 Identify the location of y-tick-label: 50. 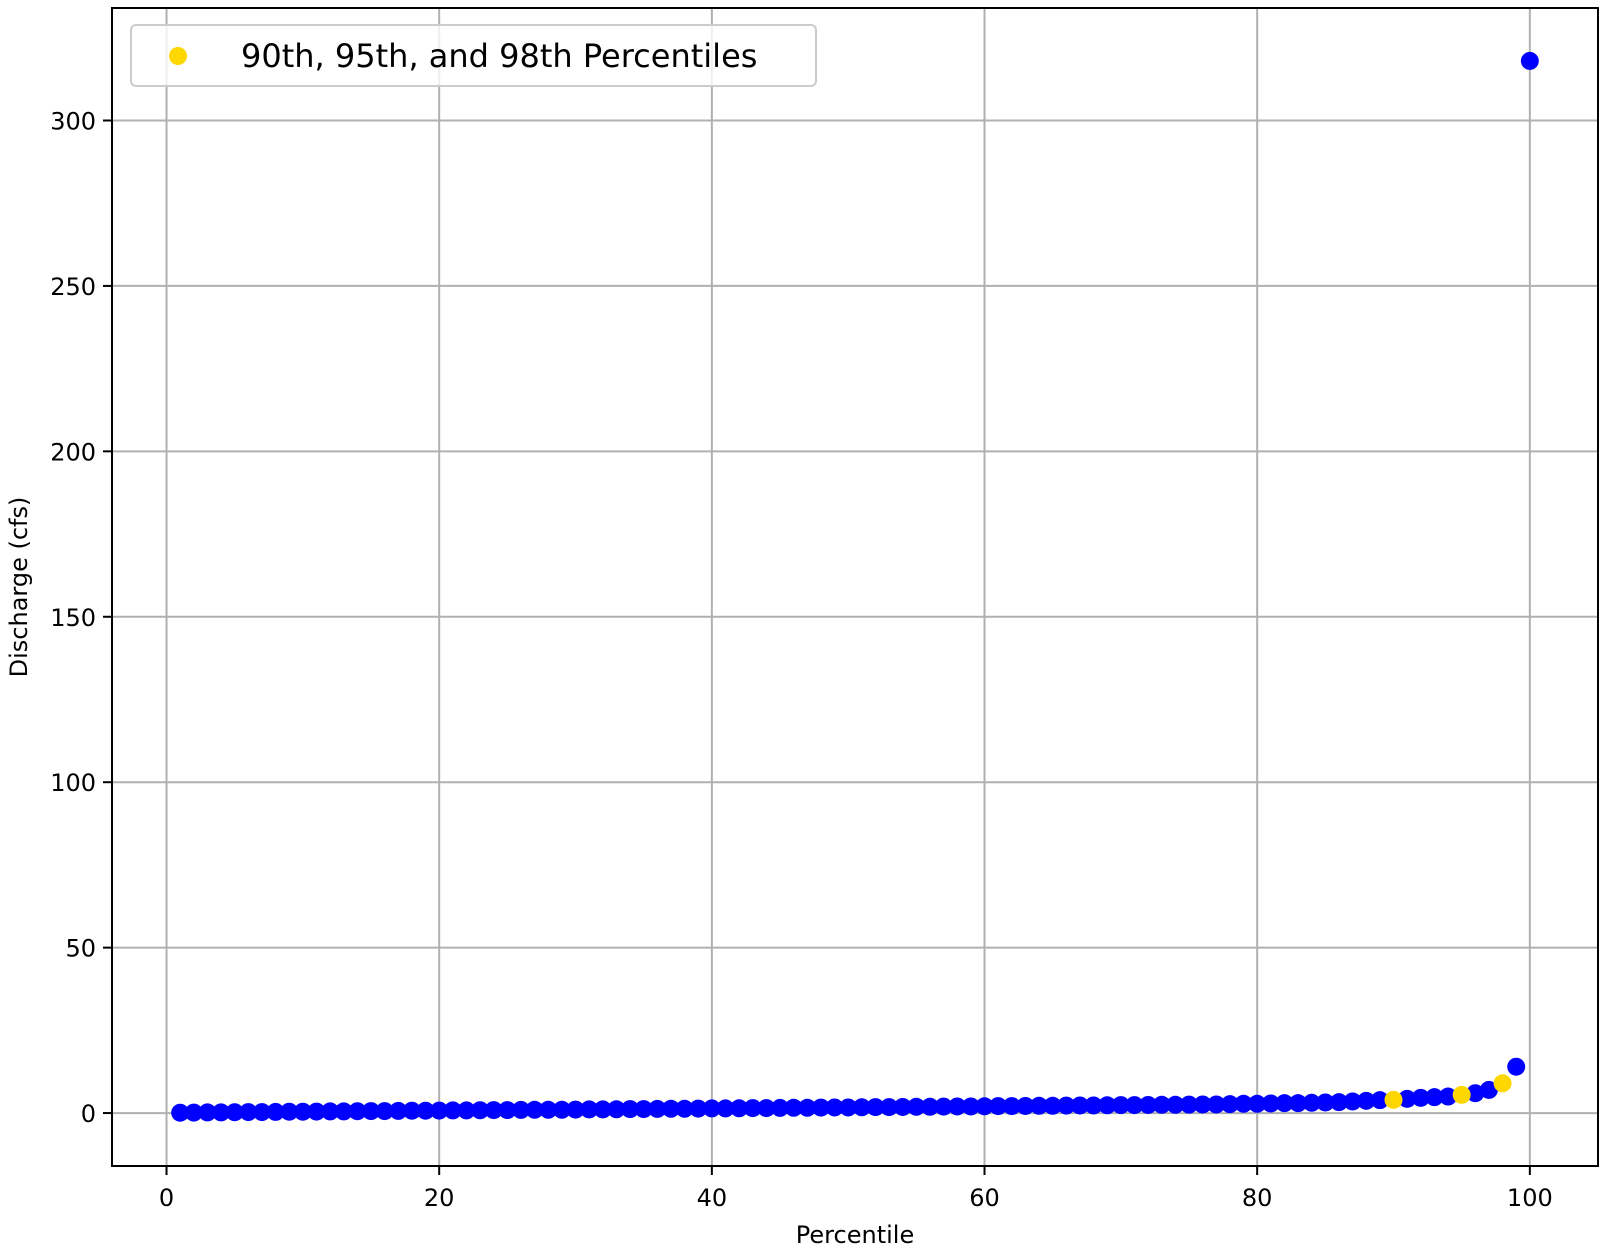
(80, 949).